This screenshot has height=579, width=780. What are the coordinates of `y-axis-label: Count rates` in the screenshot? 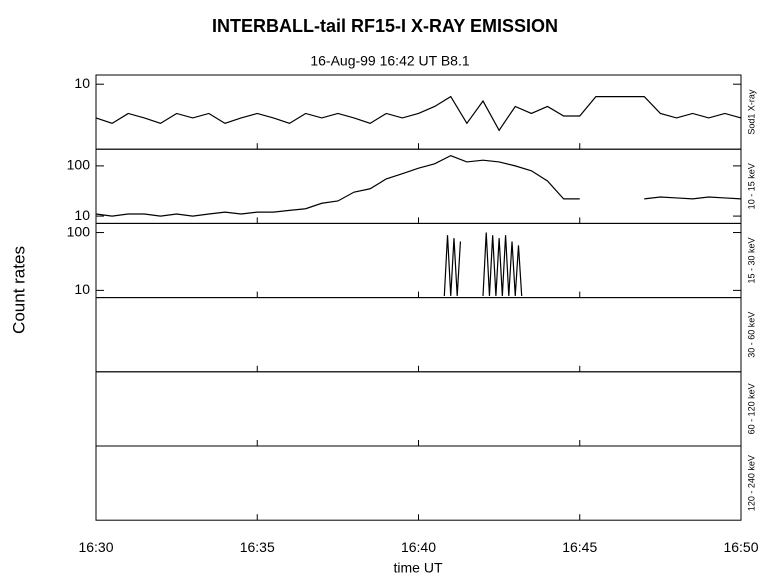 It's located at (18, 290).